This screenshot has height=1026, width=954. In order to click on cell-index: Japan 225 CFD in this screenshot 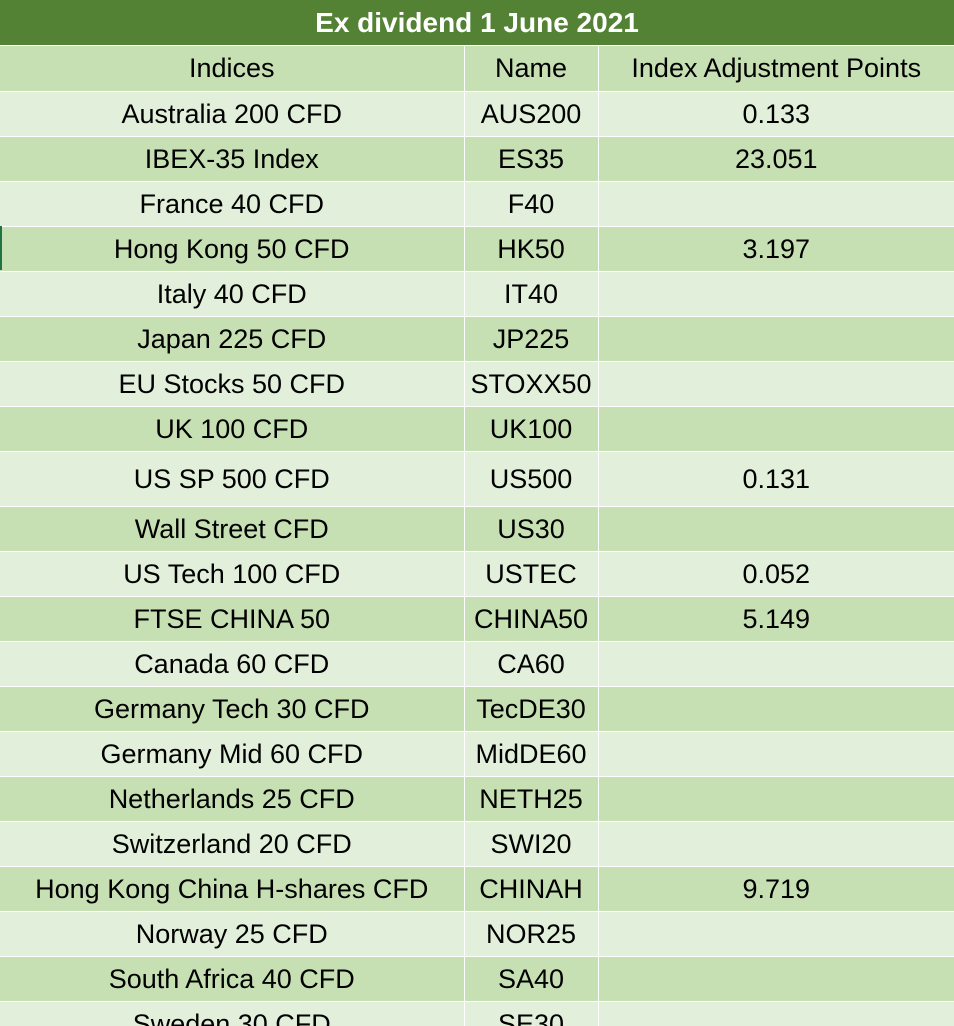, I will do `click(232, 339)`.